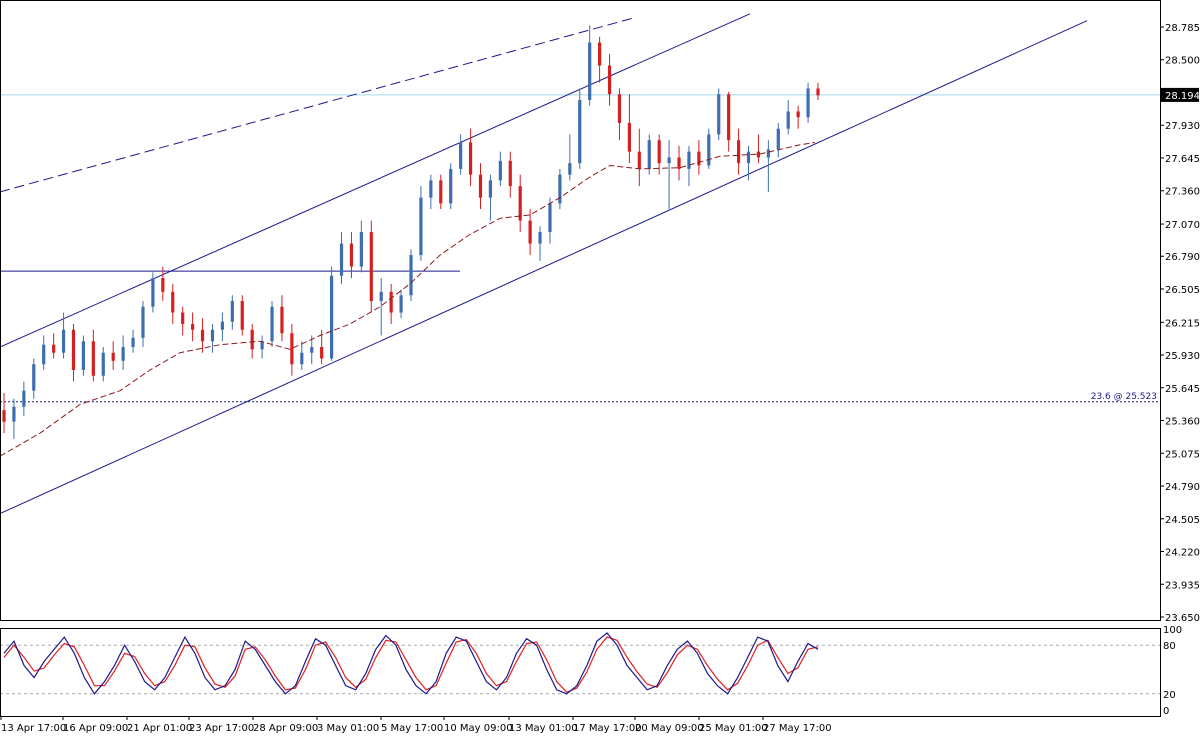 The width and height of the screenshot is (1200, 738). Describe the element at coordinates (1180, 94) in the screenshot. I see `current-price-box` at that location.